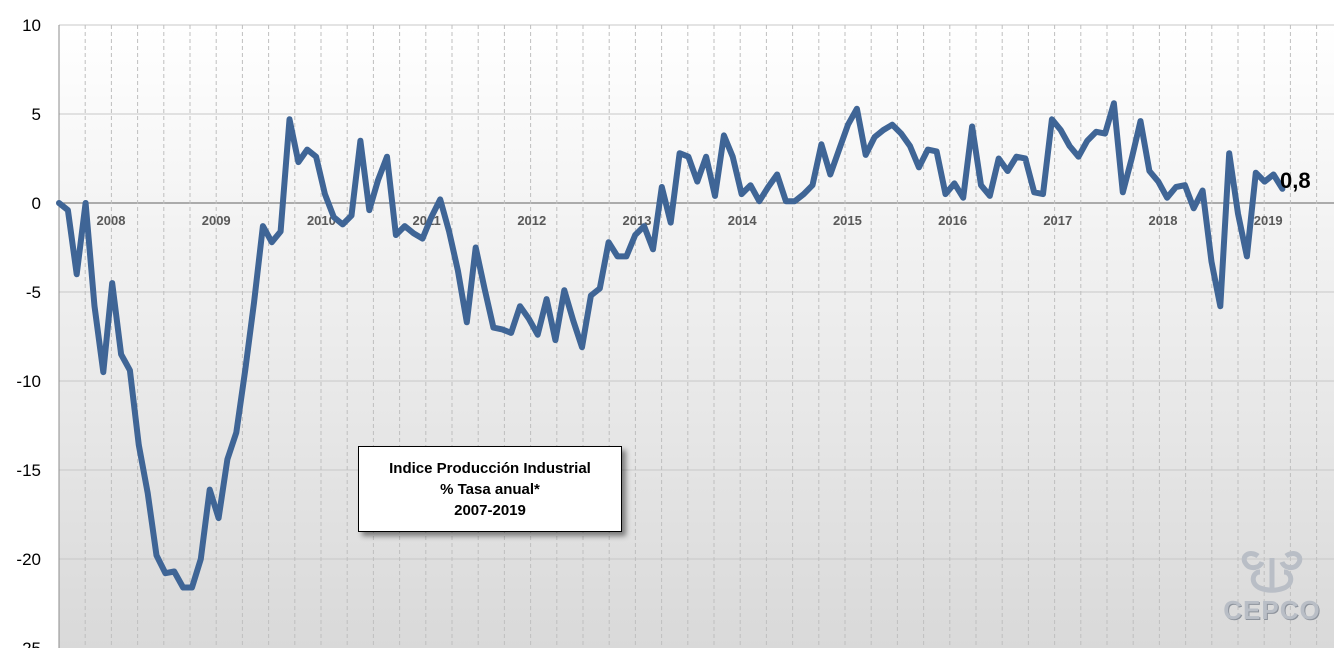  Describe the element at coordinates (31, 25) in the screenshot. I see `y-tick-label: 10` at that location.